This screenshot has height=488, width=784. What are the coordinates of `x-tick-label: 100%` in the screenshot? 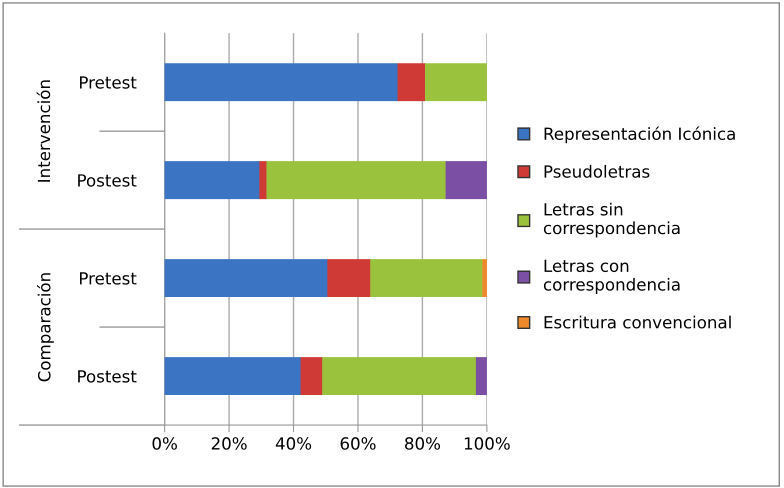 It's located at (487, 443).